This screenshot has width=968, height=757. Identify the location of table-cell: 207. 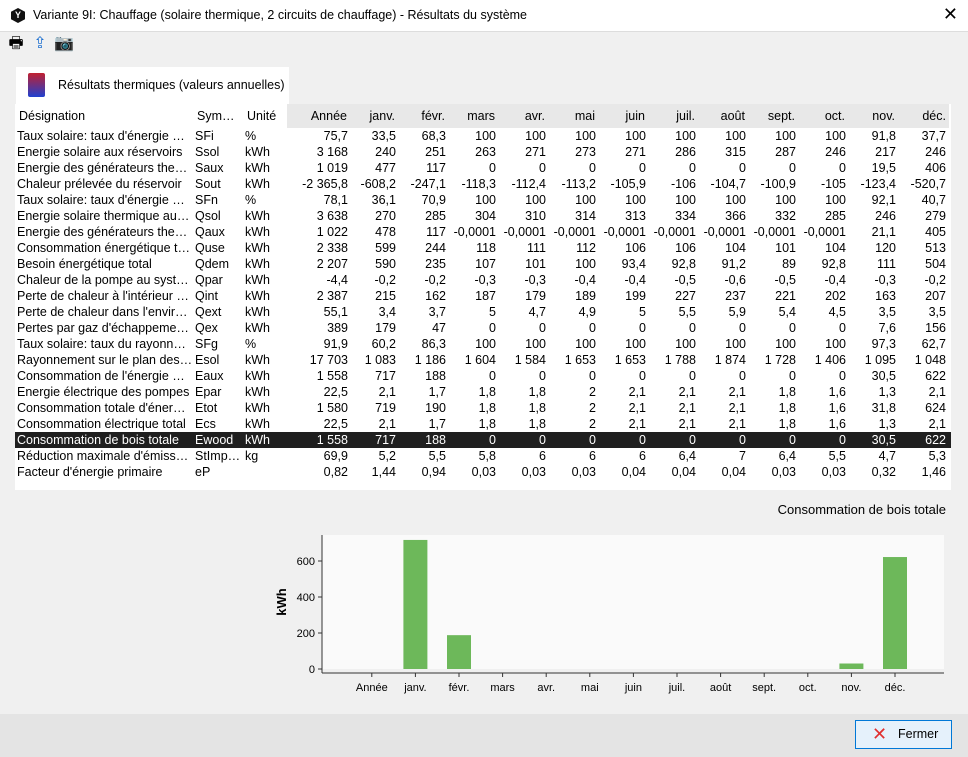
(935, 296).